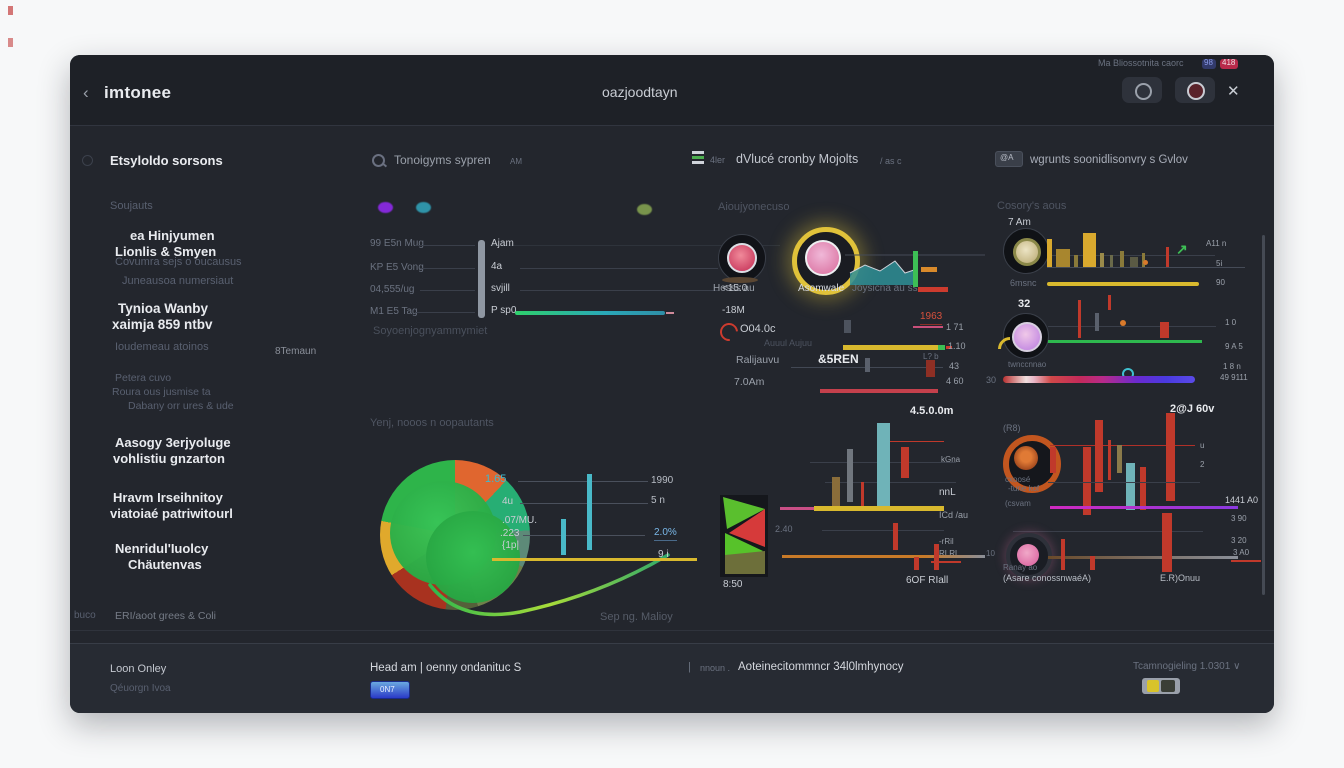 The image size is (1344, 768). What do you see at coordinates (744, 536) in the screenshot?
I see `triangle-tile-icon` at bounding box center [744, 536].